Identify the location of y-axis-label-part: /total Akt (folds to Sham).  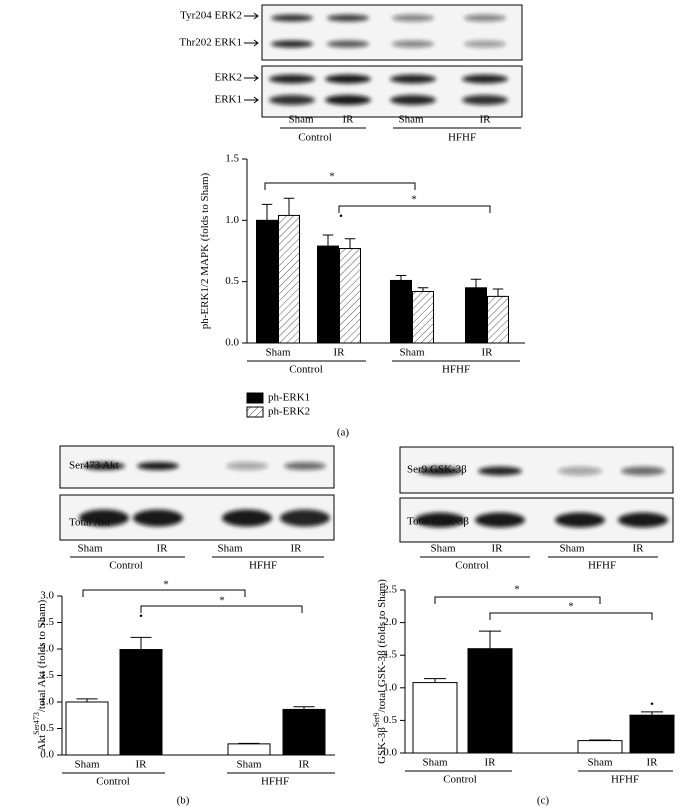
(42, 655).